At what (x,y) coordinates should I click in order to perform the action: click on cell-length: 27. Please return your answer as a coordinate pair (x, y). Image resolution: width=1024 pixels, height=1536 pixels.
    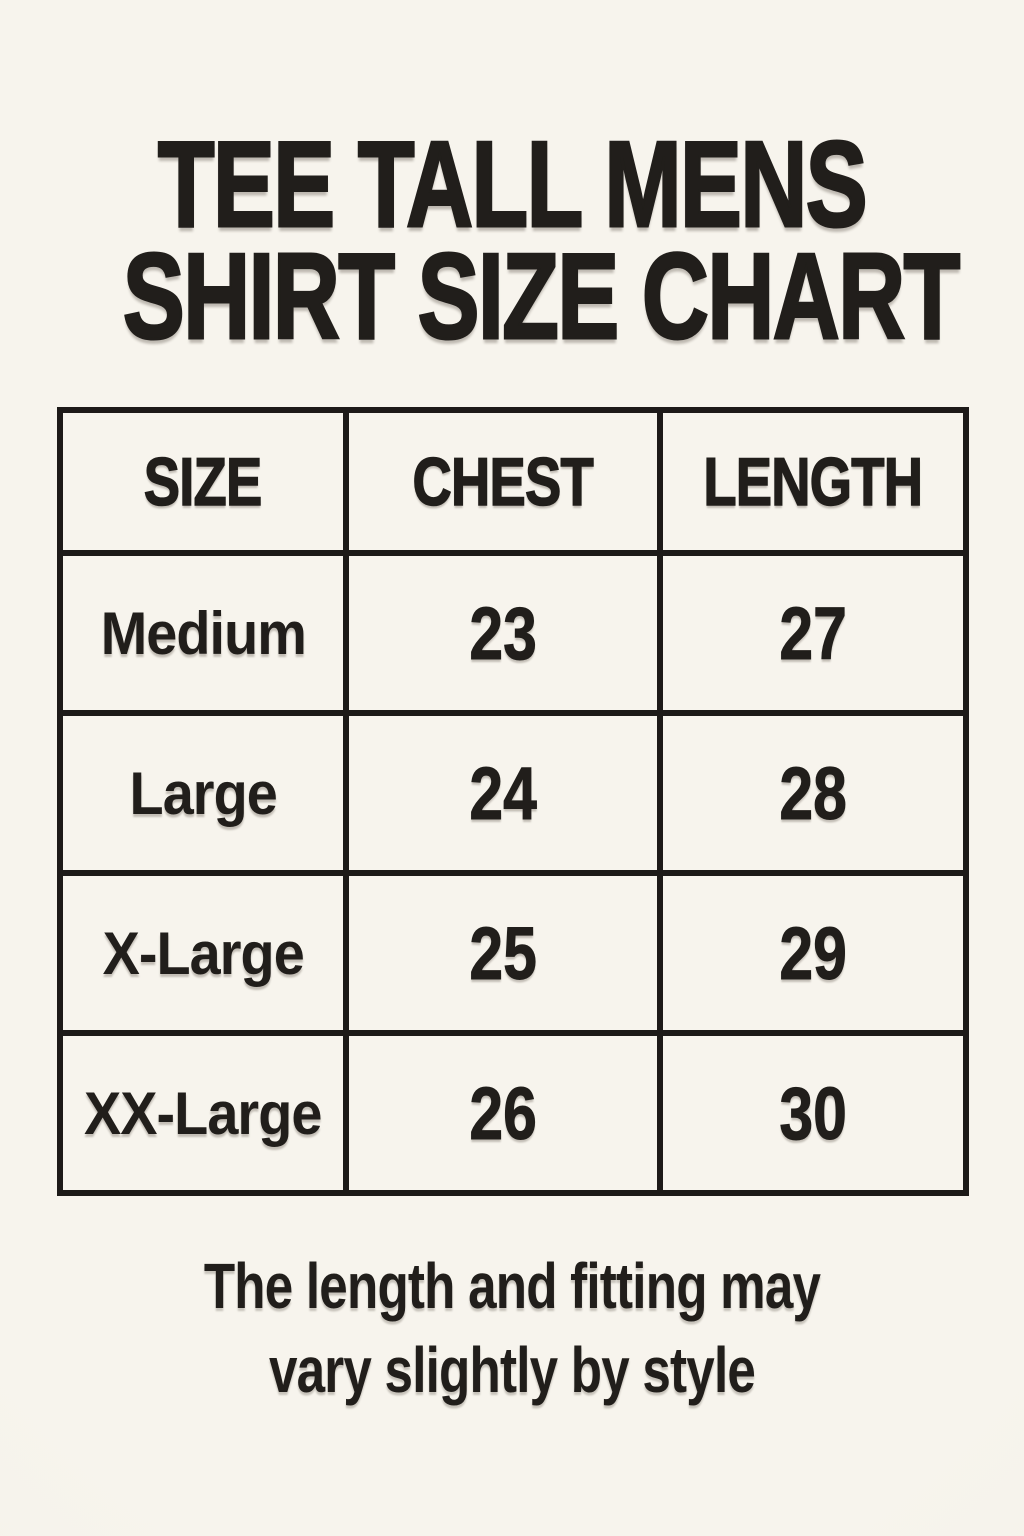
    Looking at the image, I should click on (813, 633).